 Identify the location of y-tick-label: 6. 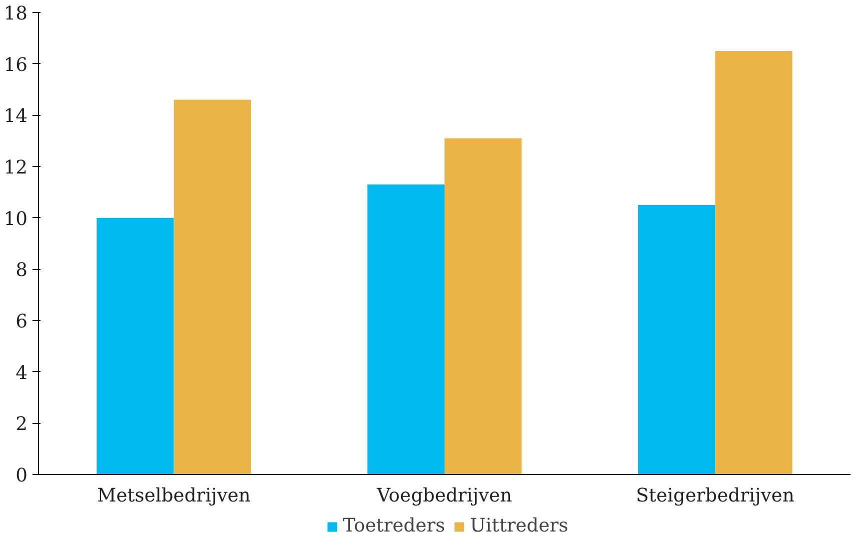
(22, 322).